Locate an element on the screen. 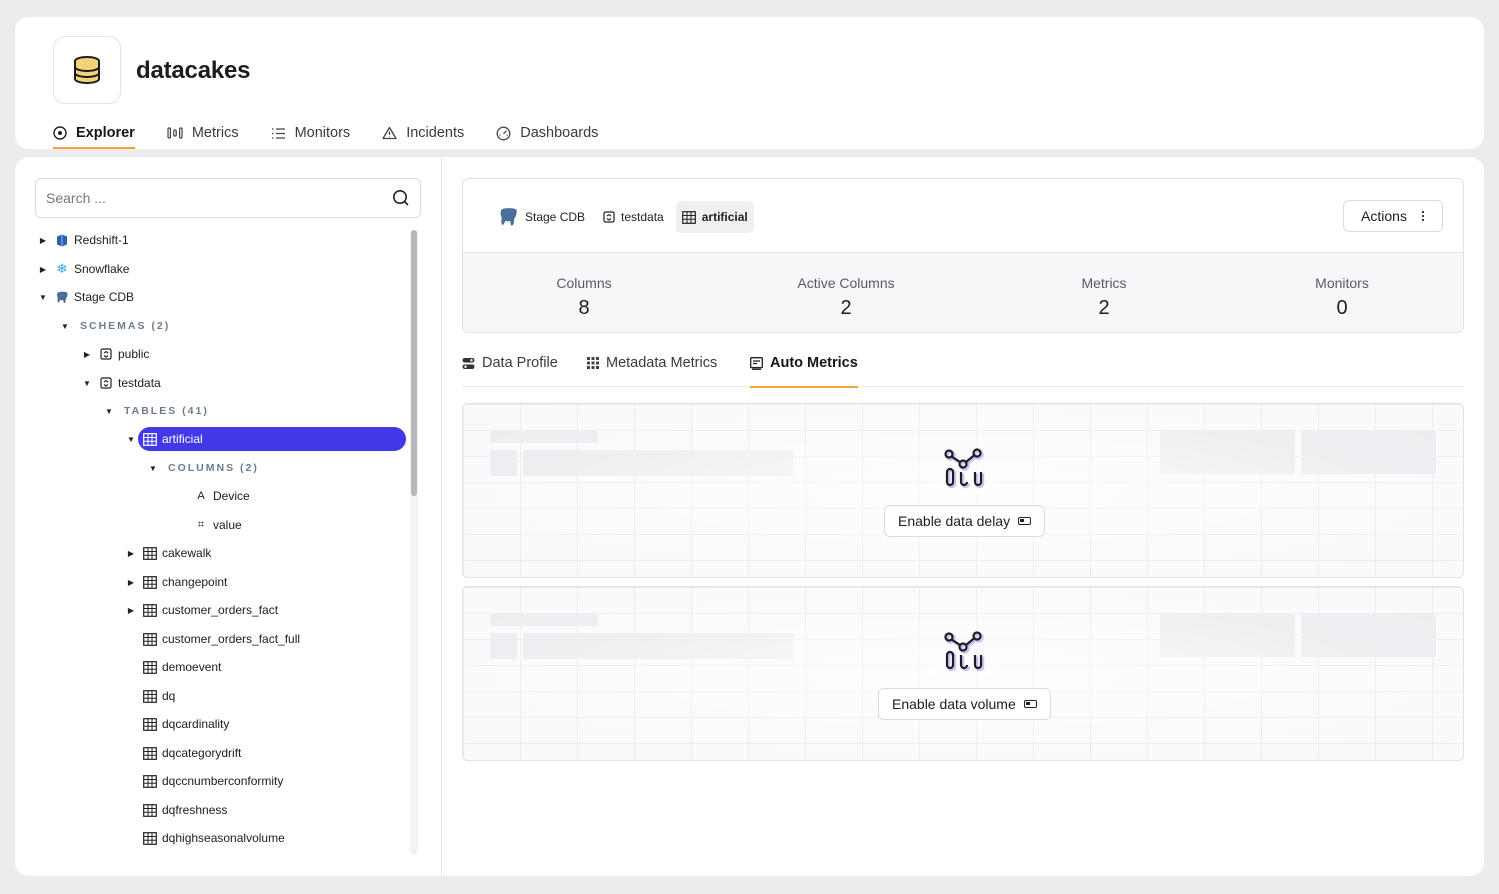  schemas-section: ▼ SCHEMAS (2) is located at coordinates (114, 326).